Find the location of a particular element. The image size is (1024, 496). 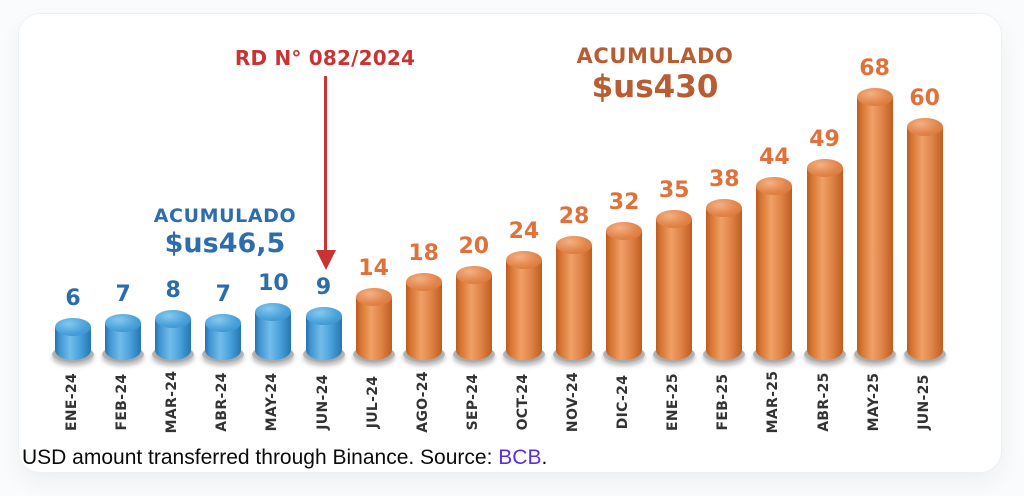

bar-value-label: 49 is located at coordinates (824, 139).